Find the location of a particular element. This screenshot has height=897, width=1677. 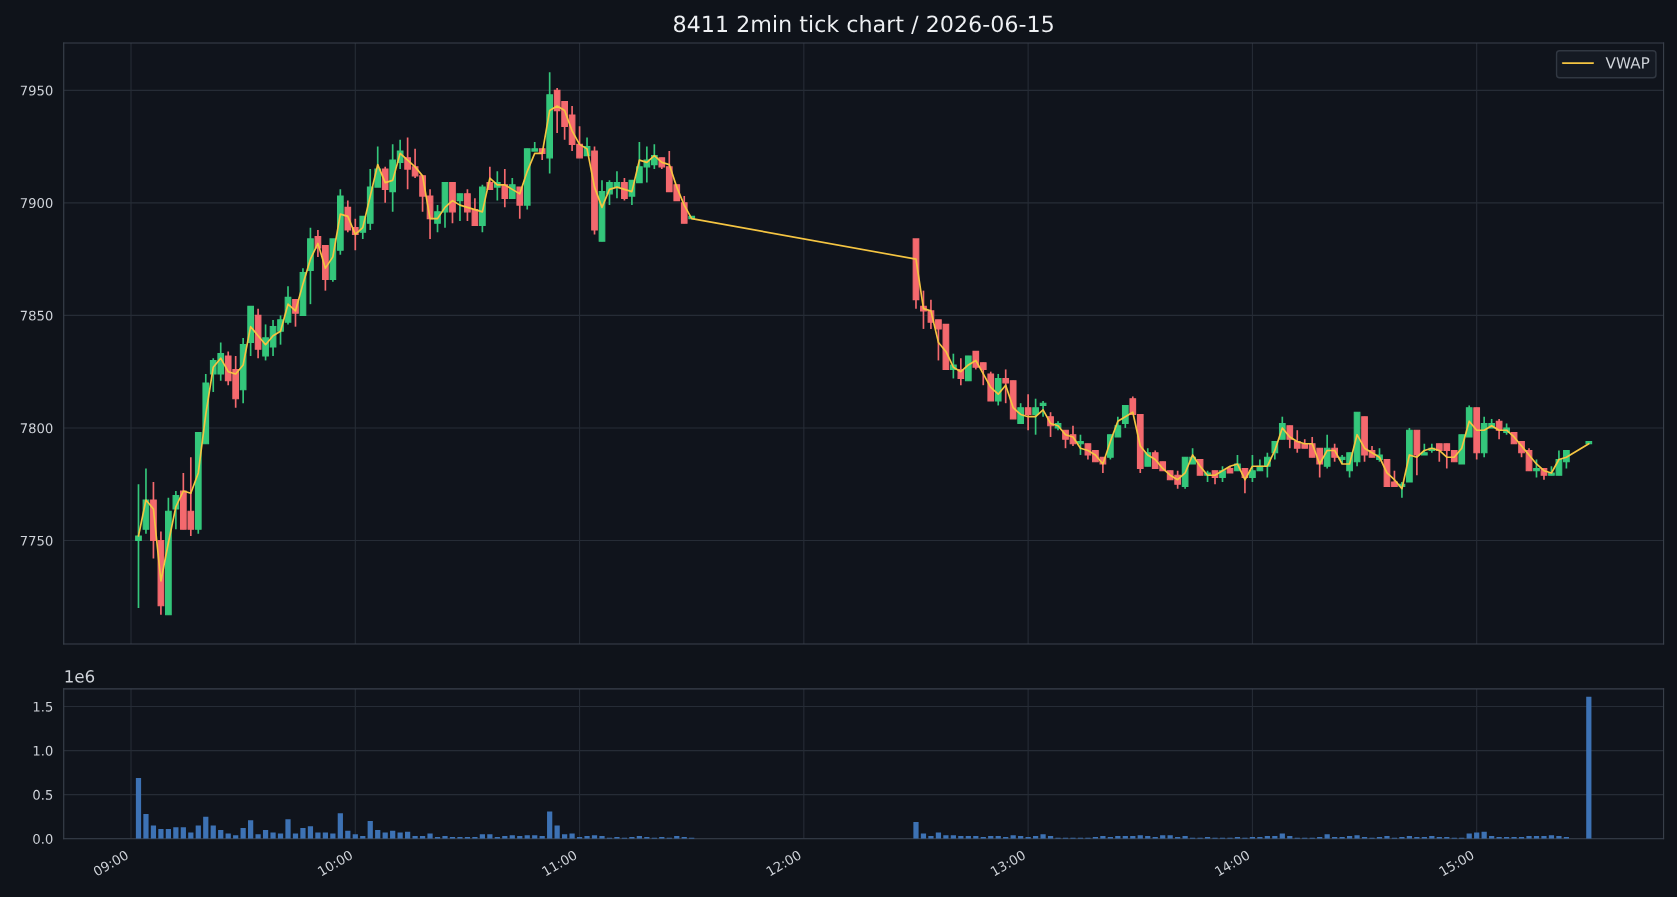

y-tick-label: 7900 is located at coordinates (36, 203).